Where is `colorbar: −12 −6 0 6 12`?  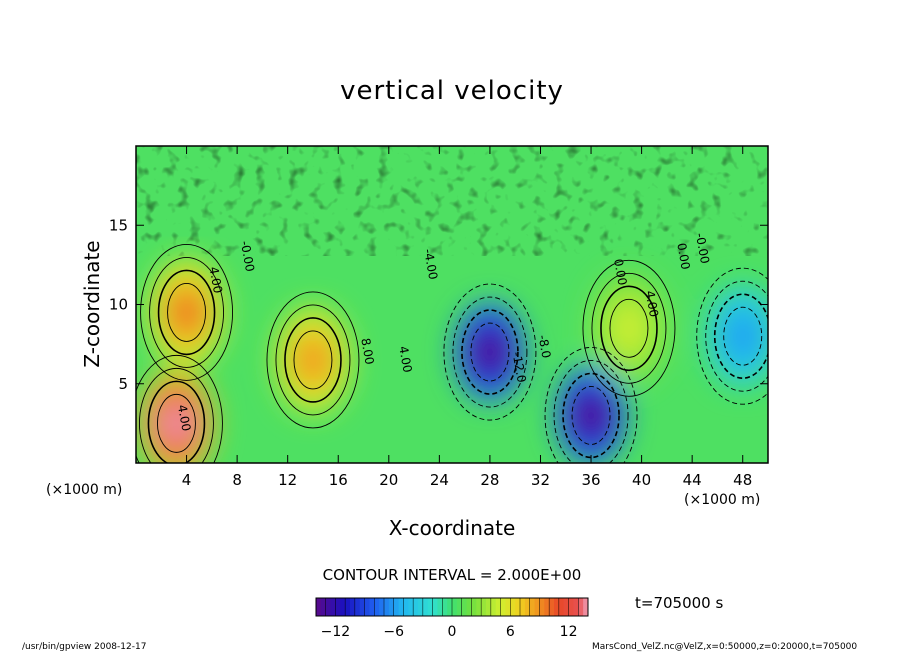
colorbar: −12 −6 0 6 12 is located at coordinates (452, 618).